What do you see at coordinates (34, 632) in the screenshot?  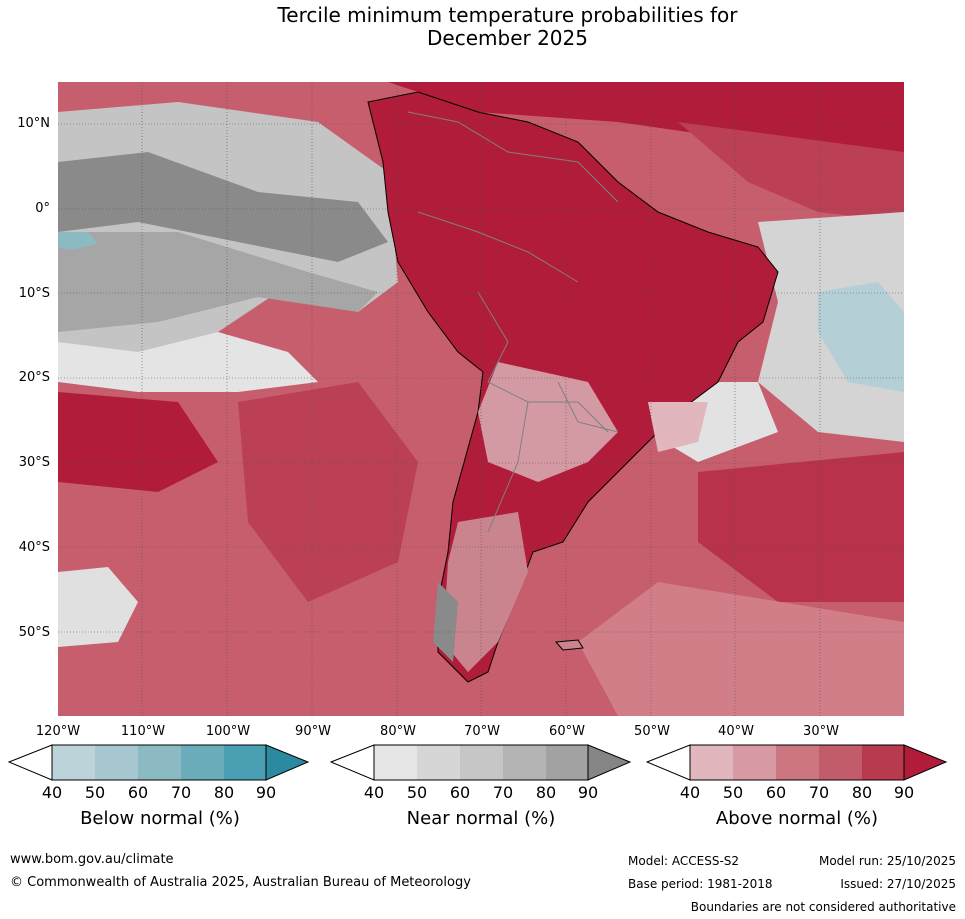 I see `lat-label-50s: 50°S` at bounding box center [34, 632].